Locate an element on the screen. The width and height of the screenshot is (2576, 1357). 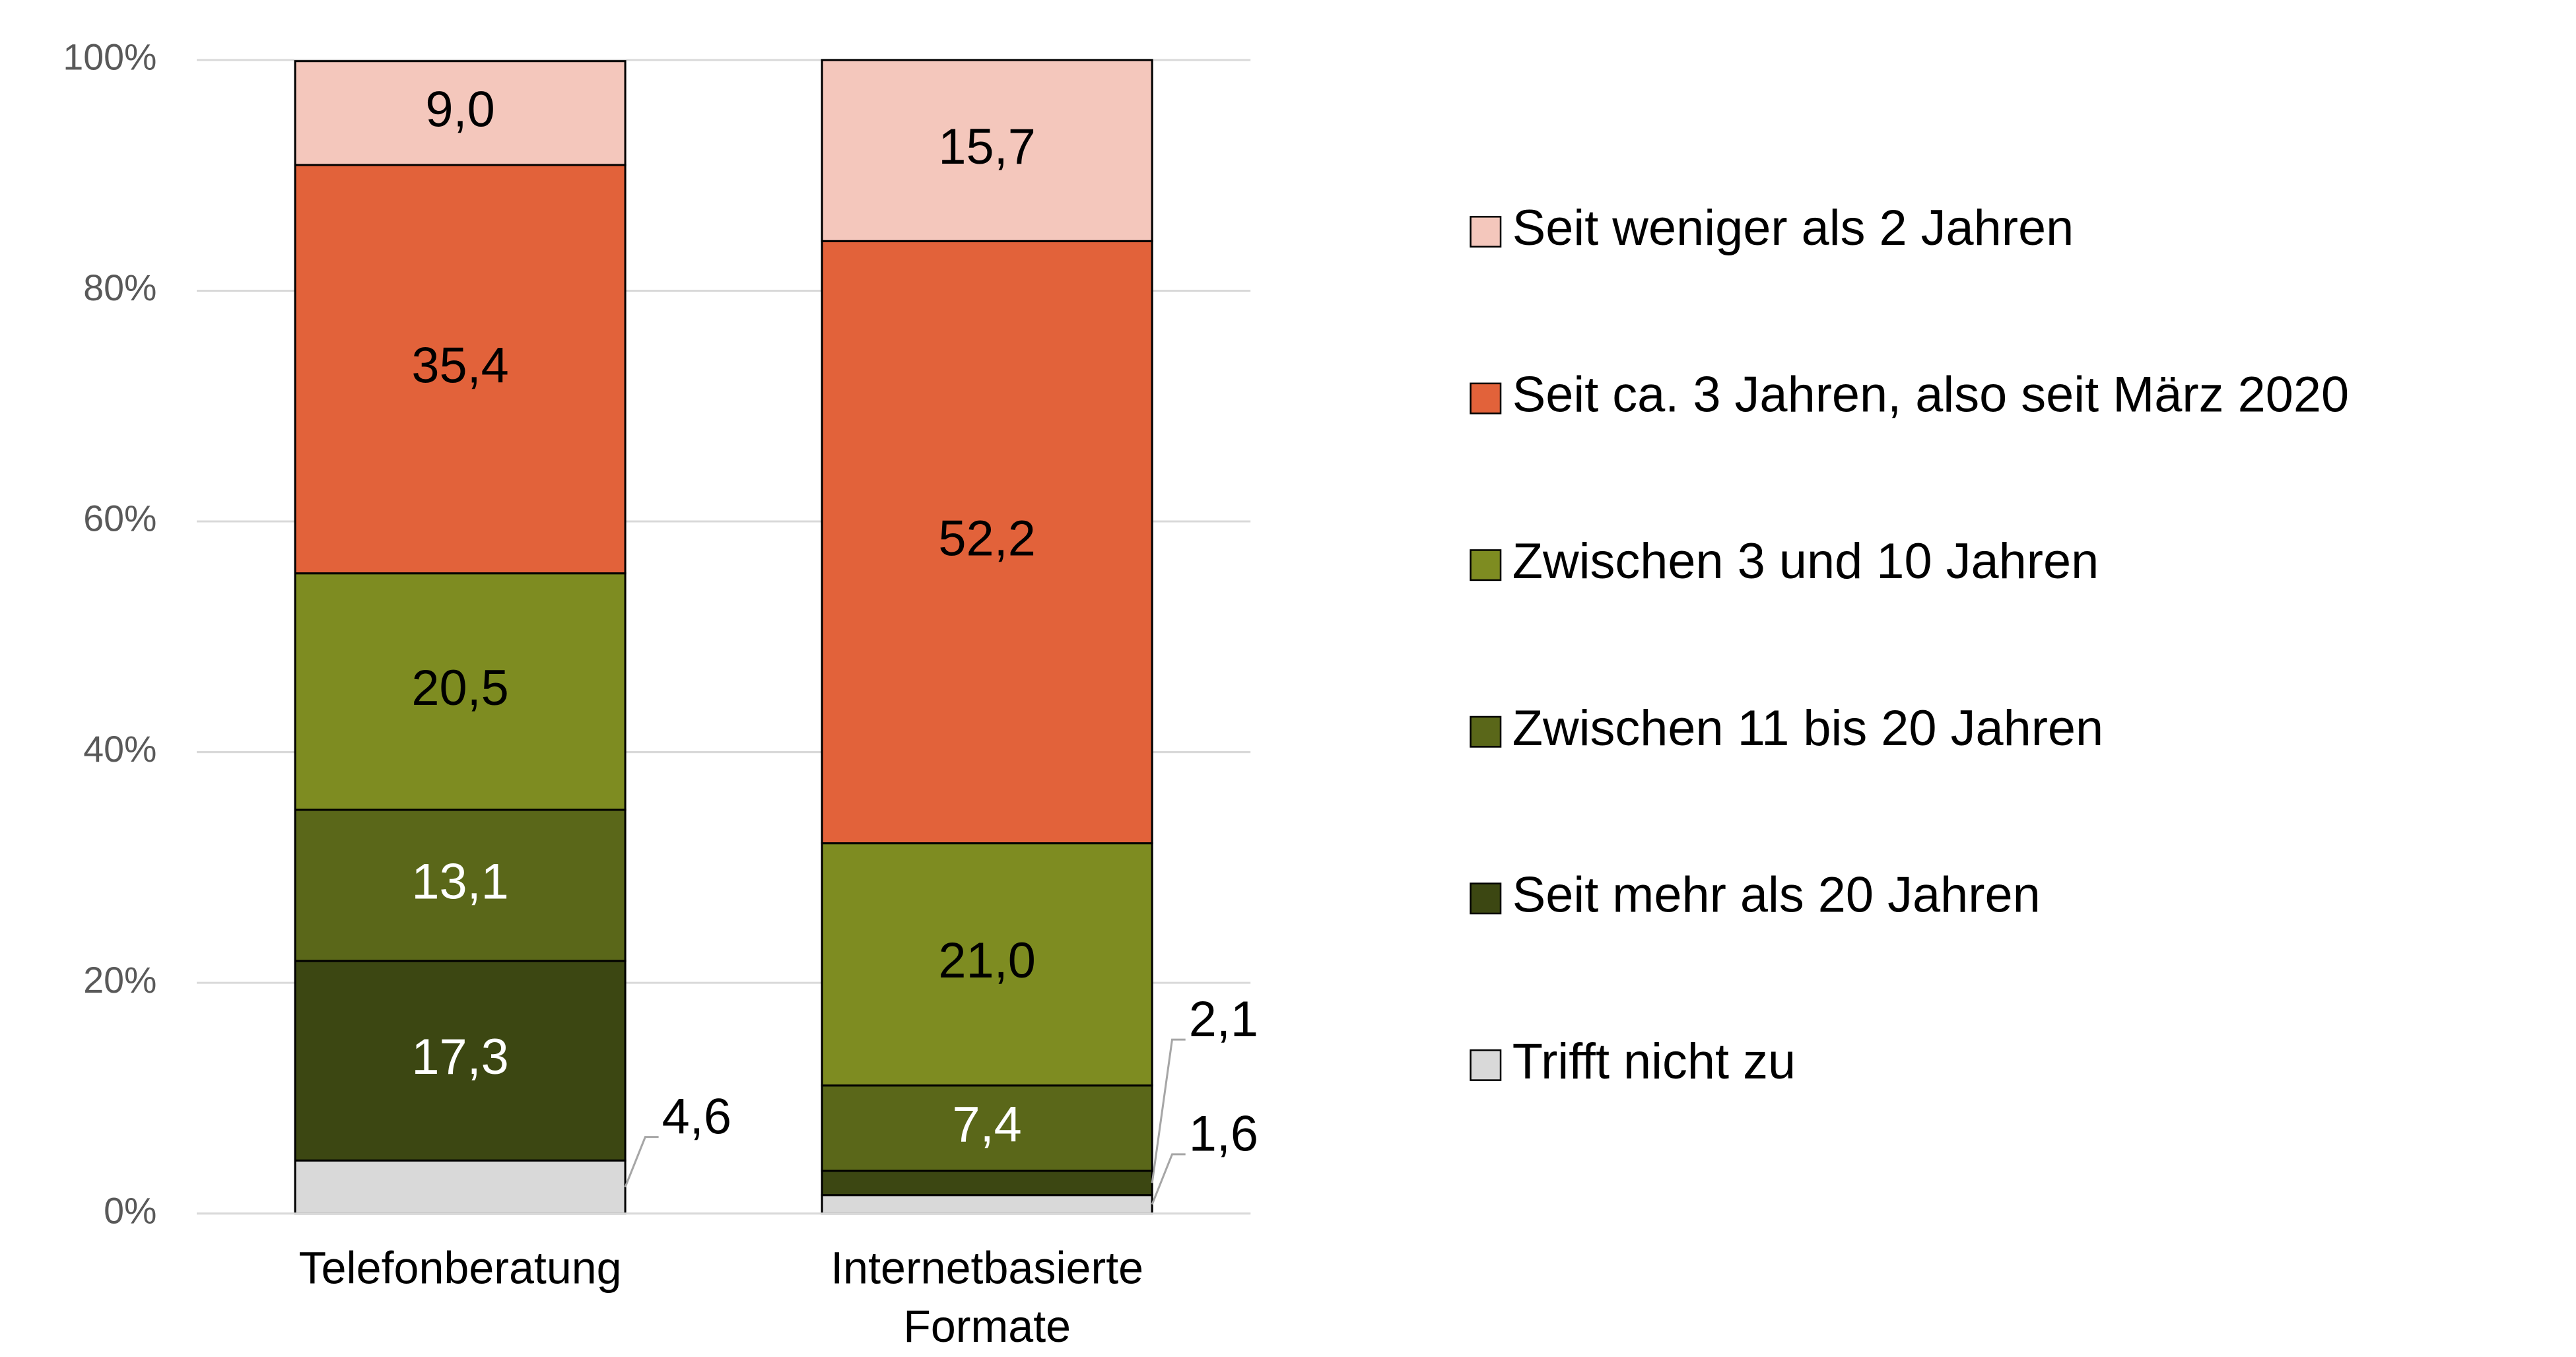
value-label: 4,6 is located at coordinates (696, 1116).